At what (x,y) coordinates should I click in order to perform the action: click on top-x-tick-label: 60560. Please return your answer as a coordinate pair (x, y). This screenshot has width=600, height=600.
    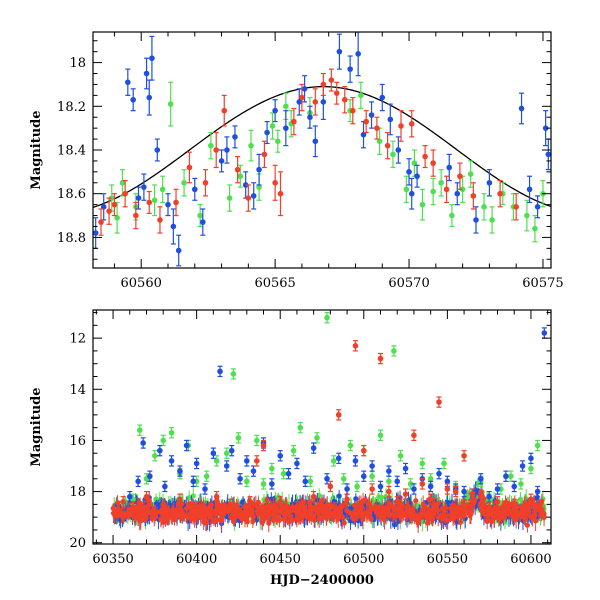
    Looking at the image, I should click on (141, 283).